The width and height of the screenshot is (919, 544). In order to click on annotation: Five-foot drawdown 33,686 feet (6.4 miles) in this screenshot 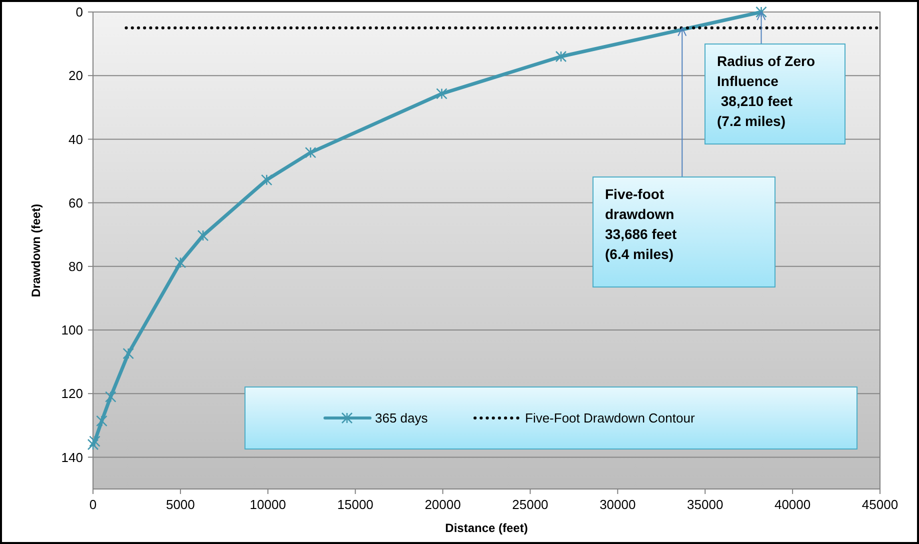, I will do `click(641, 224)`.